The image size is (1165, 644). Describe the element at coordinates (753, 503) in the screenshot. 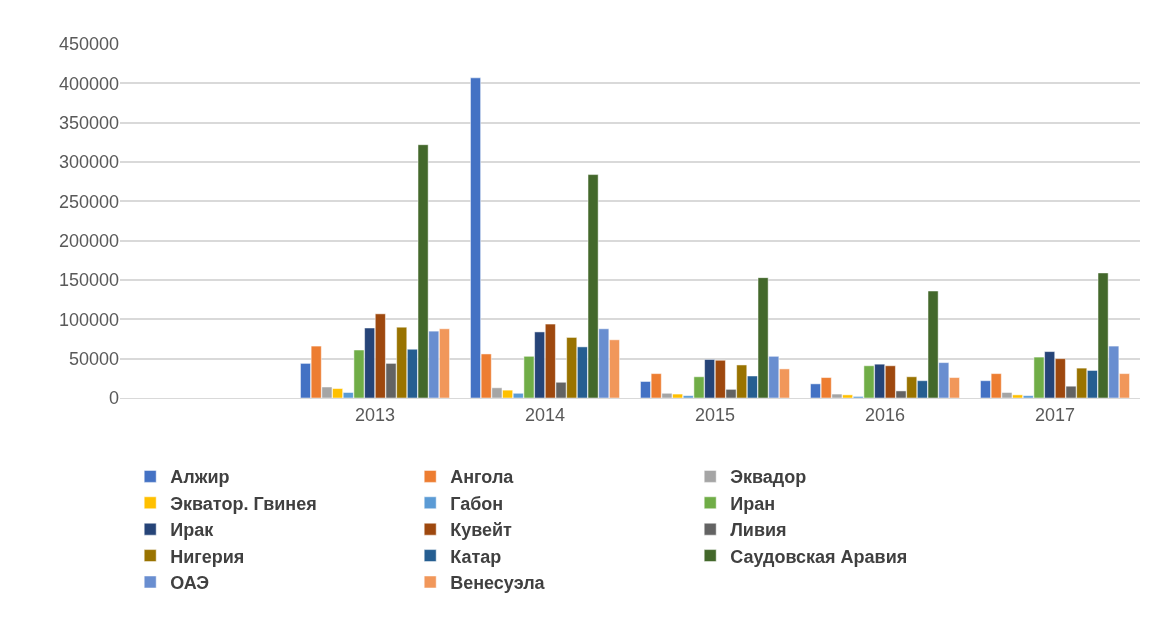

I see `legend-label: Иран` at that location.